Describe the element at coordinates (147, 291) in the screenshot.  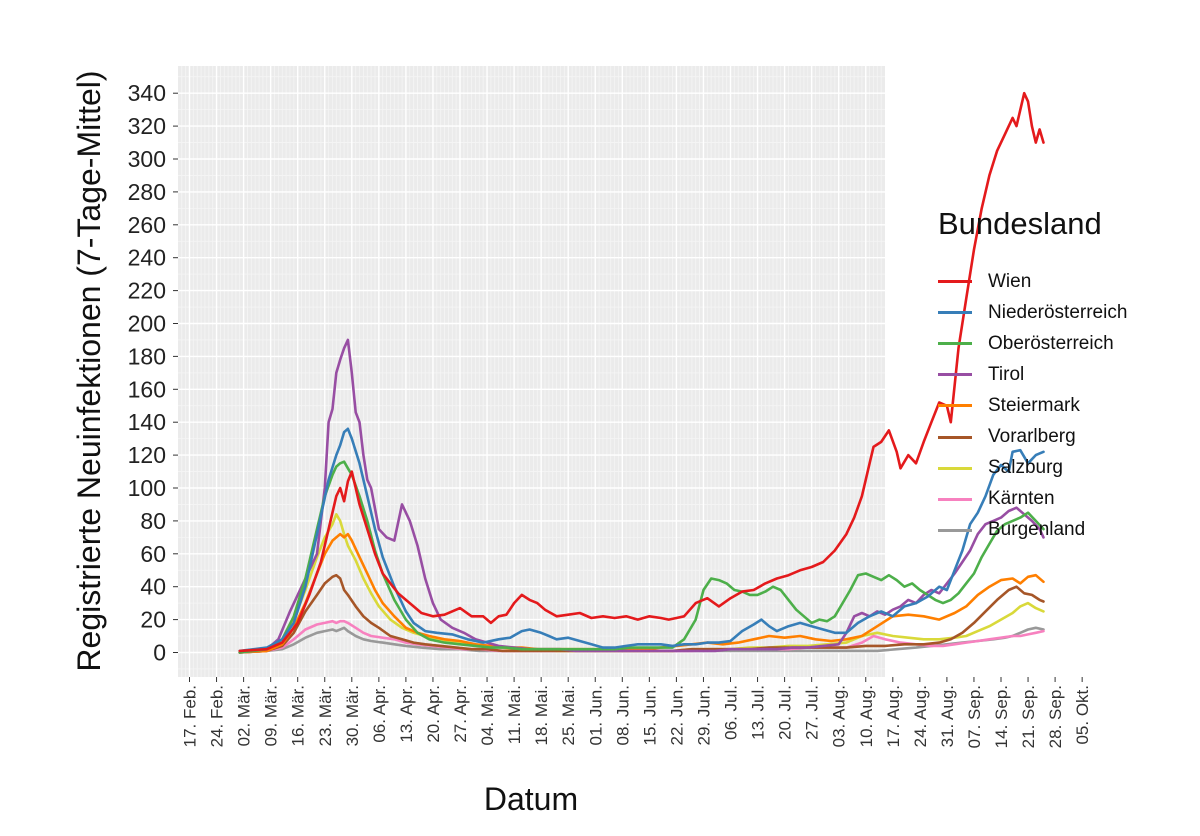
I see `y-tick-label: 220` at that location.